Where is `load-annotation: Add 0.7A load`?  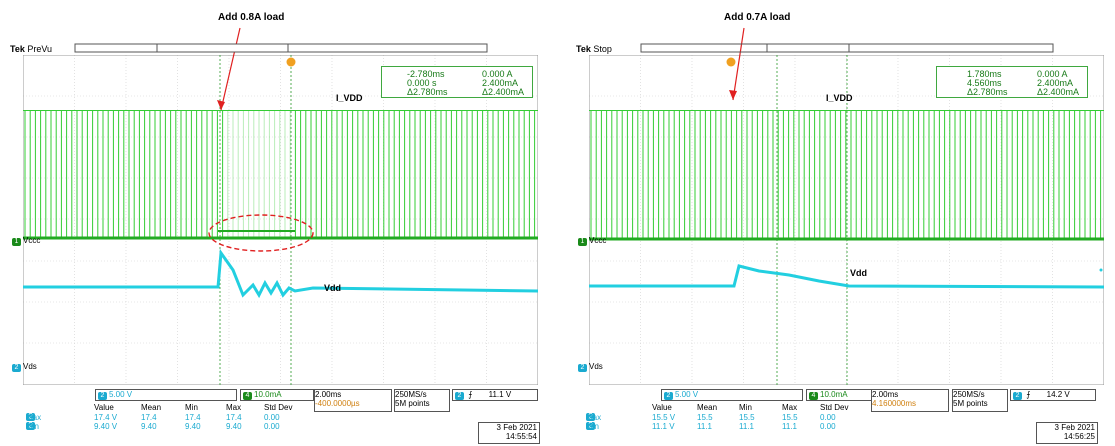 load-annotation: Add 0.7A load is located at coordinates (757, 17).